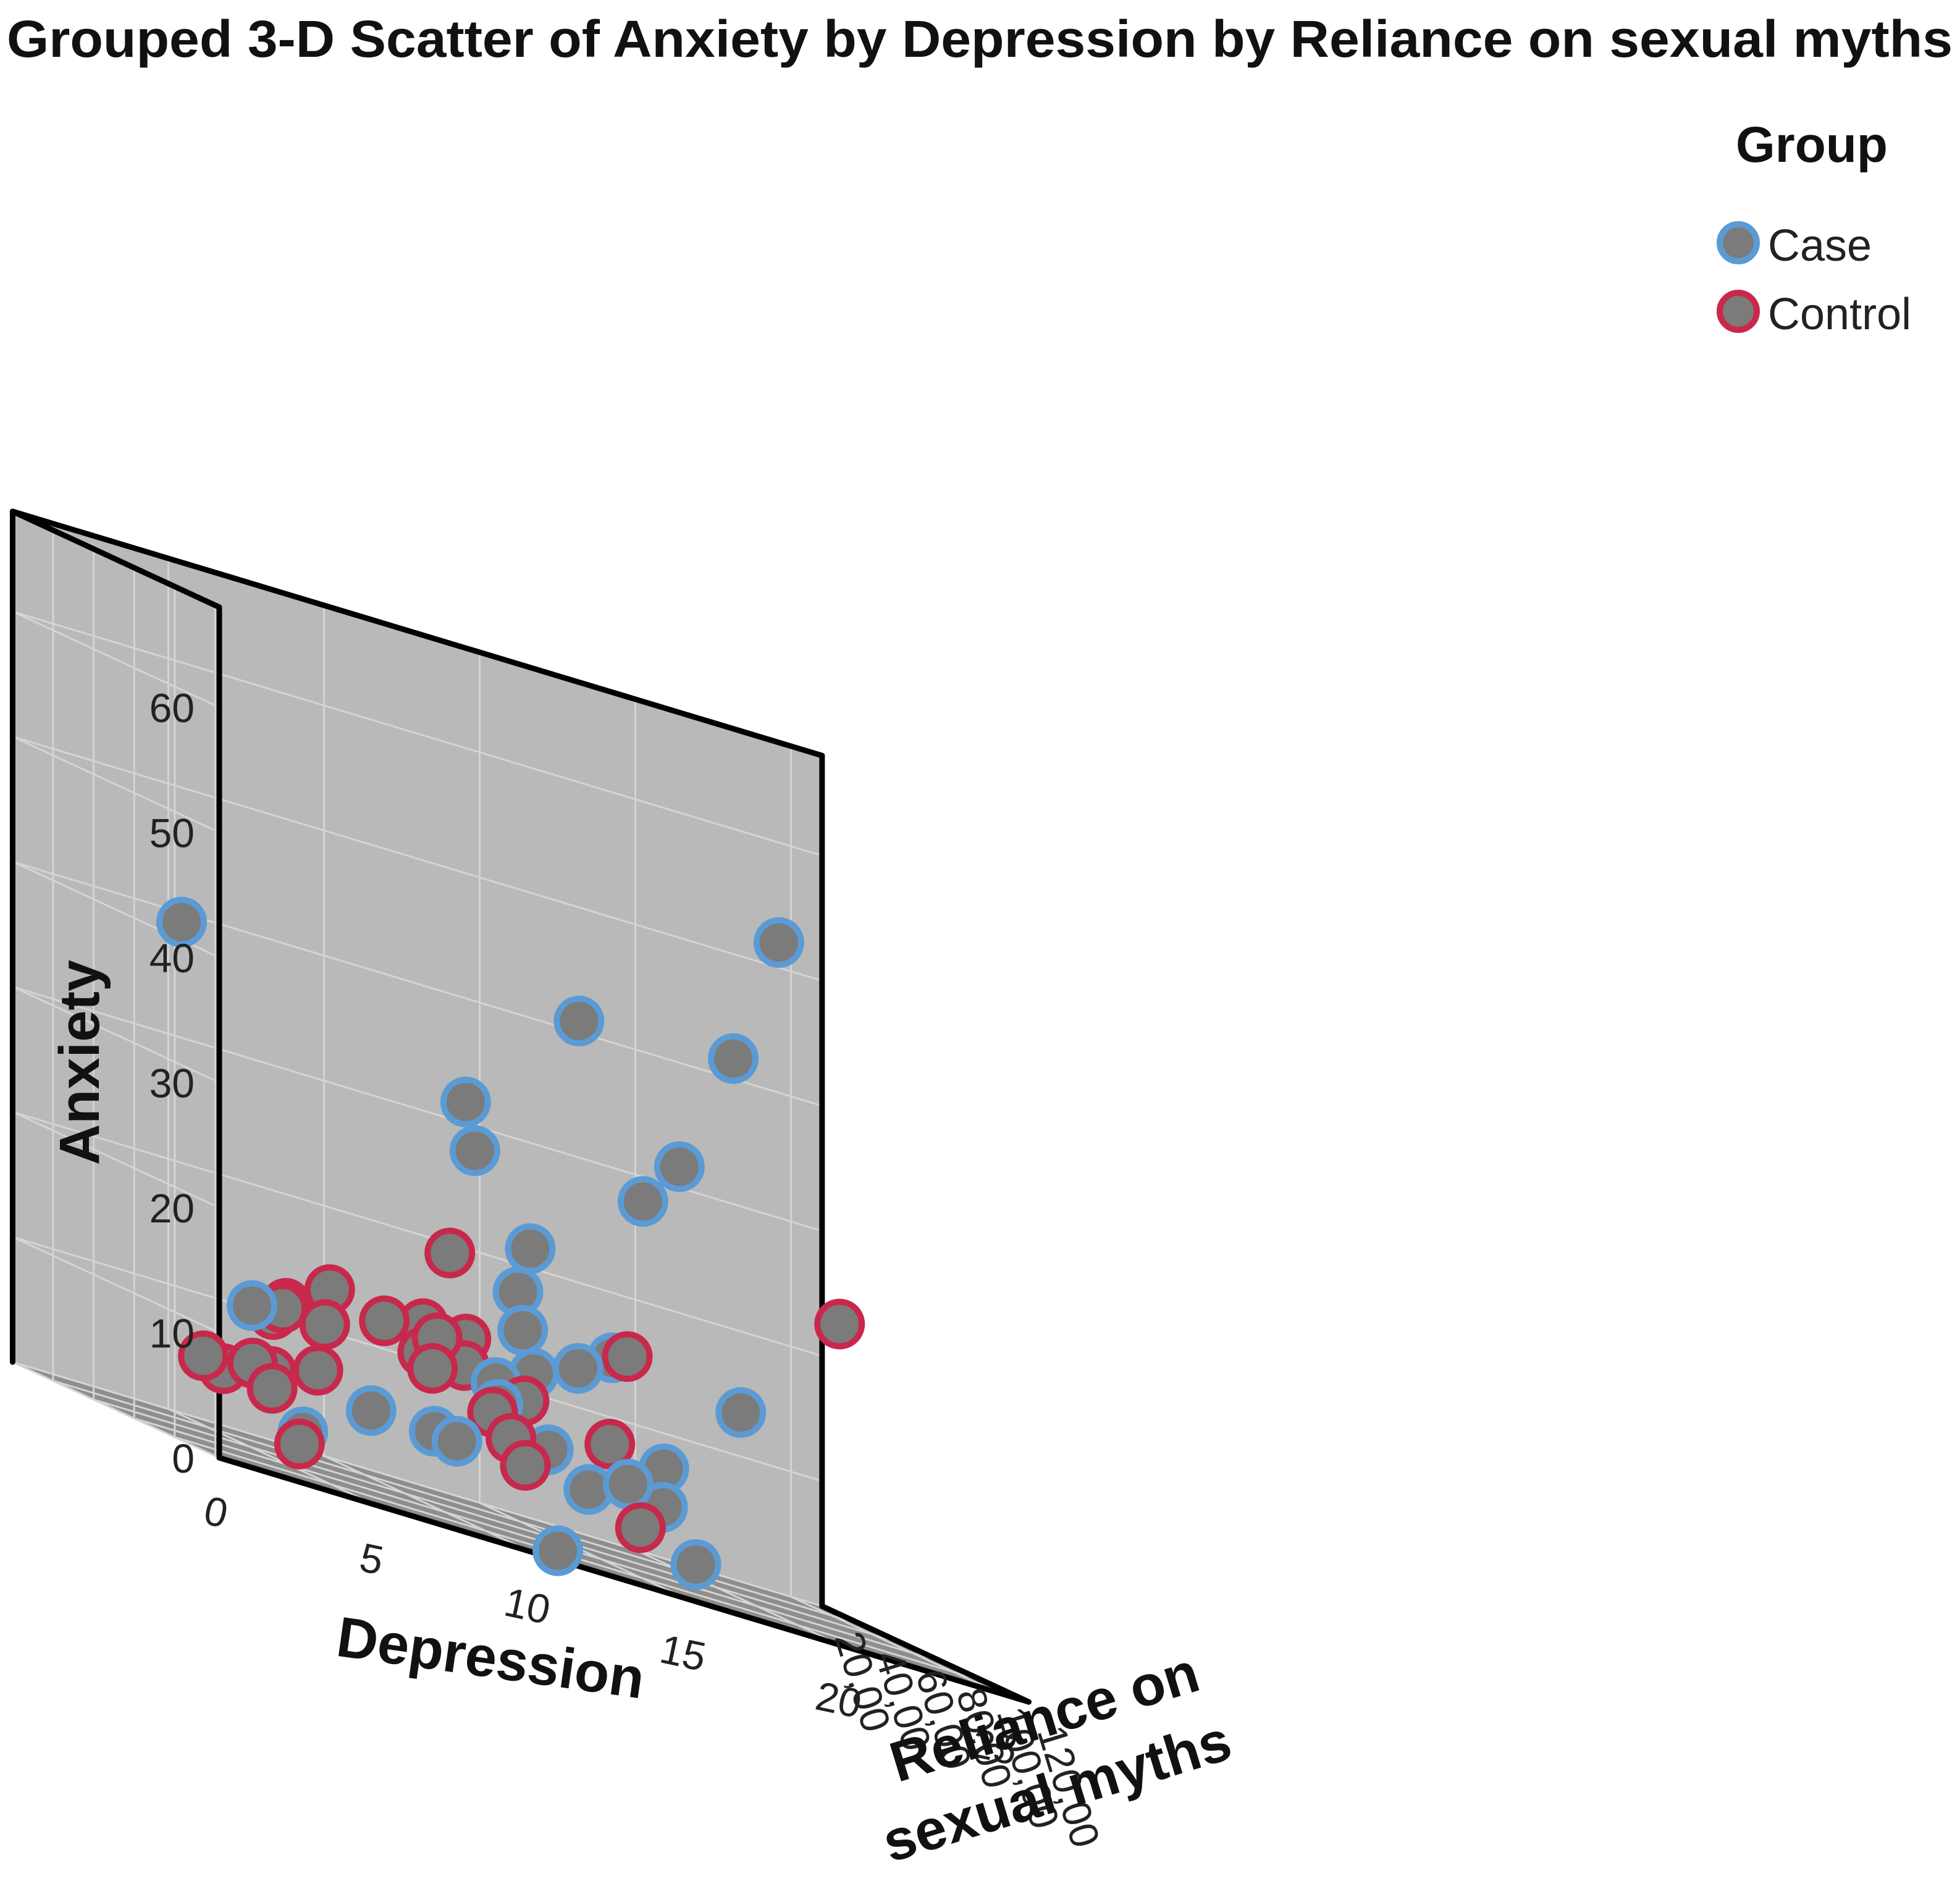 The image size is (1960, 1884). I want to click on legend: Group Case Control, so click(1814, 228).